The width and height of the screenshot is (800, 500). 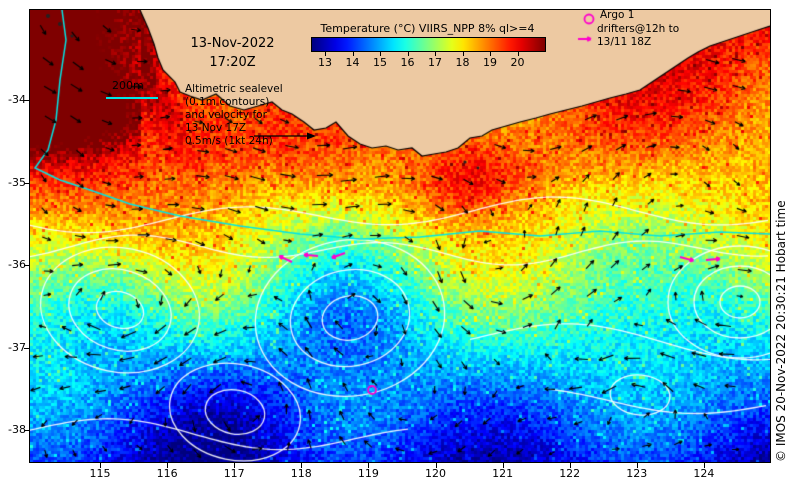 I want to click on y-tick-label: -34, so click(x=17, y=99).